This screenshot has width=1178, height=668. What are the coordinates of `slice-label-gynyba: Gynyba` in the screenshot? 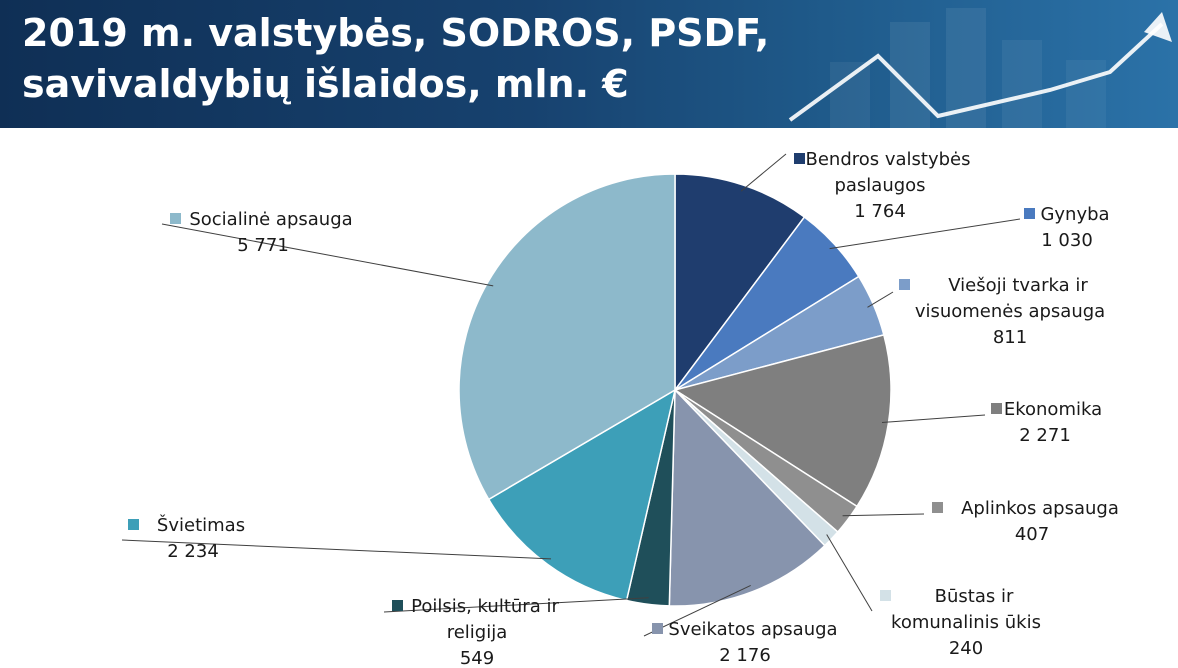 It's located at (1074, 214).